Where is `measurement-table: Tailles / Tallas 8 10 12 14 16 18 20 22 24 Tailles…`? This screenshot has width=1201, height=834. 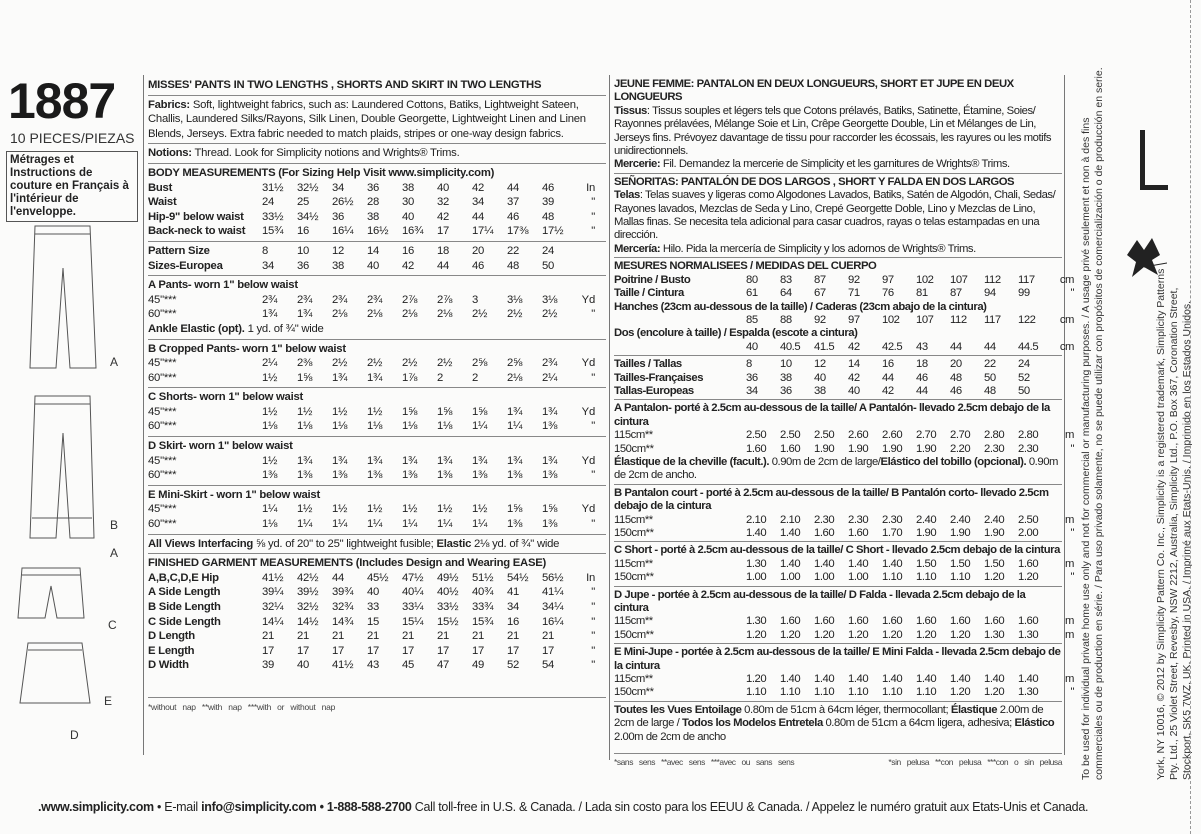 measurement-table: Tailles / Tallas 8 10 12 14 16 18 20 22 24 Tailles… is located at coordinates (838, 378).